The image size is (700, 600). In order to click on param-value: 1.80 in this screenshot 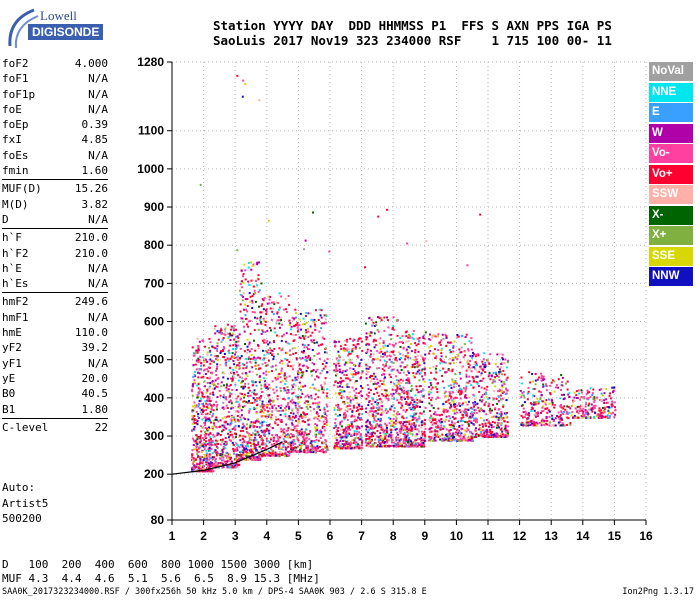, I will do `click(95, 409)`.